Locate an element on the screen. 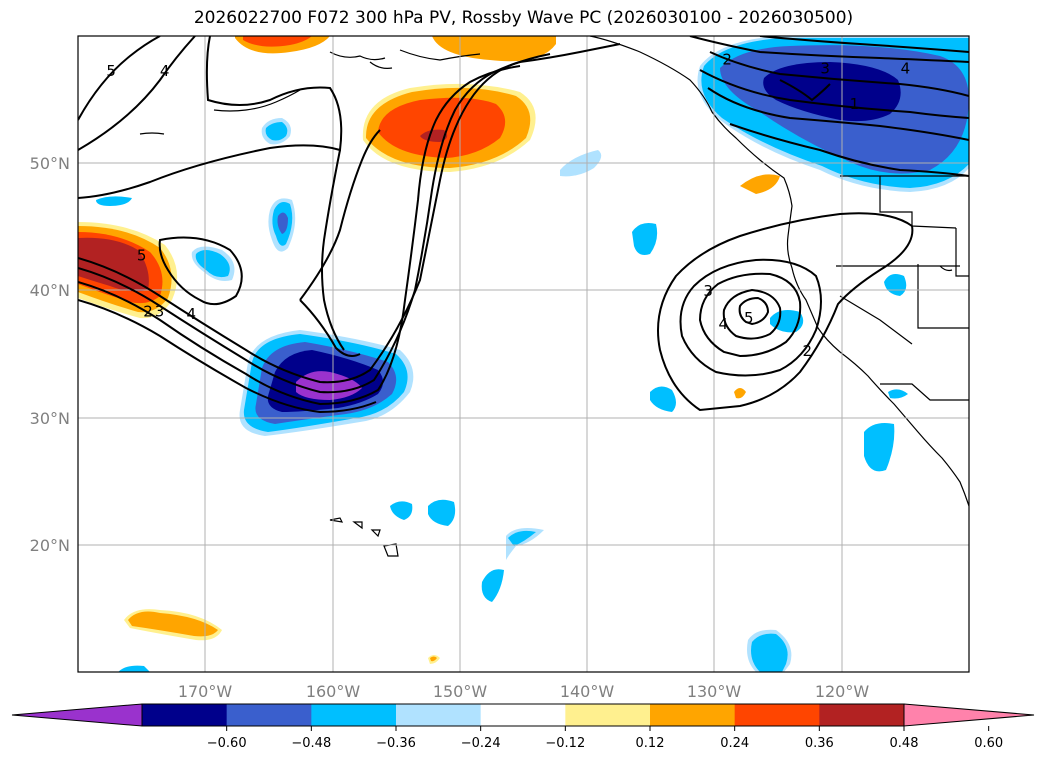 The width and height of the screenshot is (1047, 765). lon-label-130w: 130°W is located at coordinates (714, 691).